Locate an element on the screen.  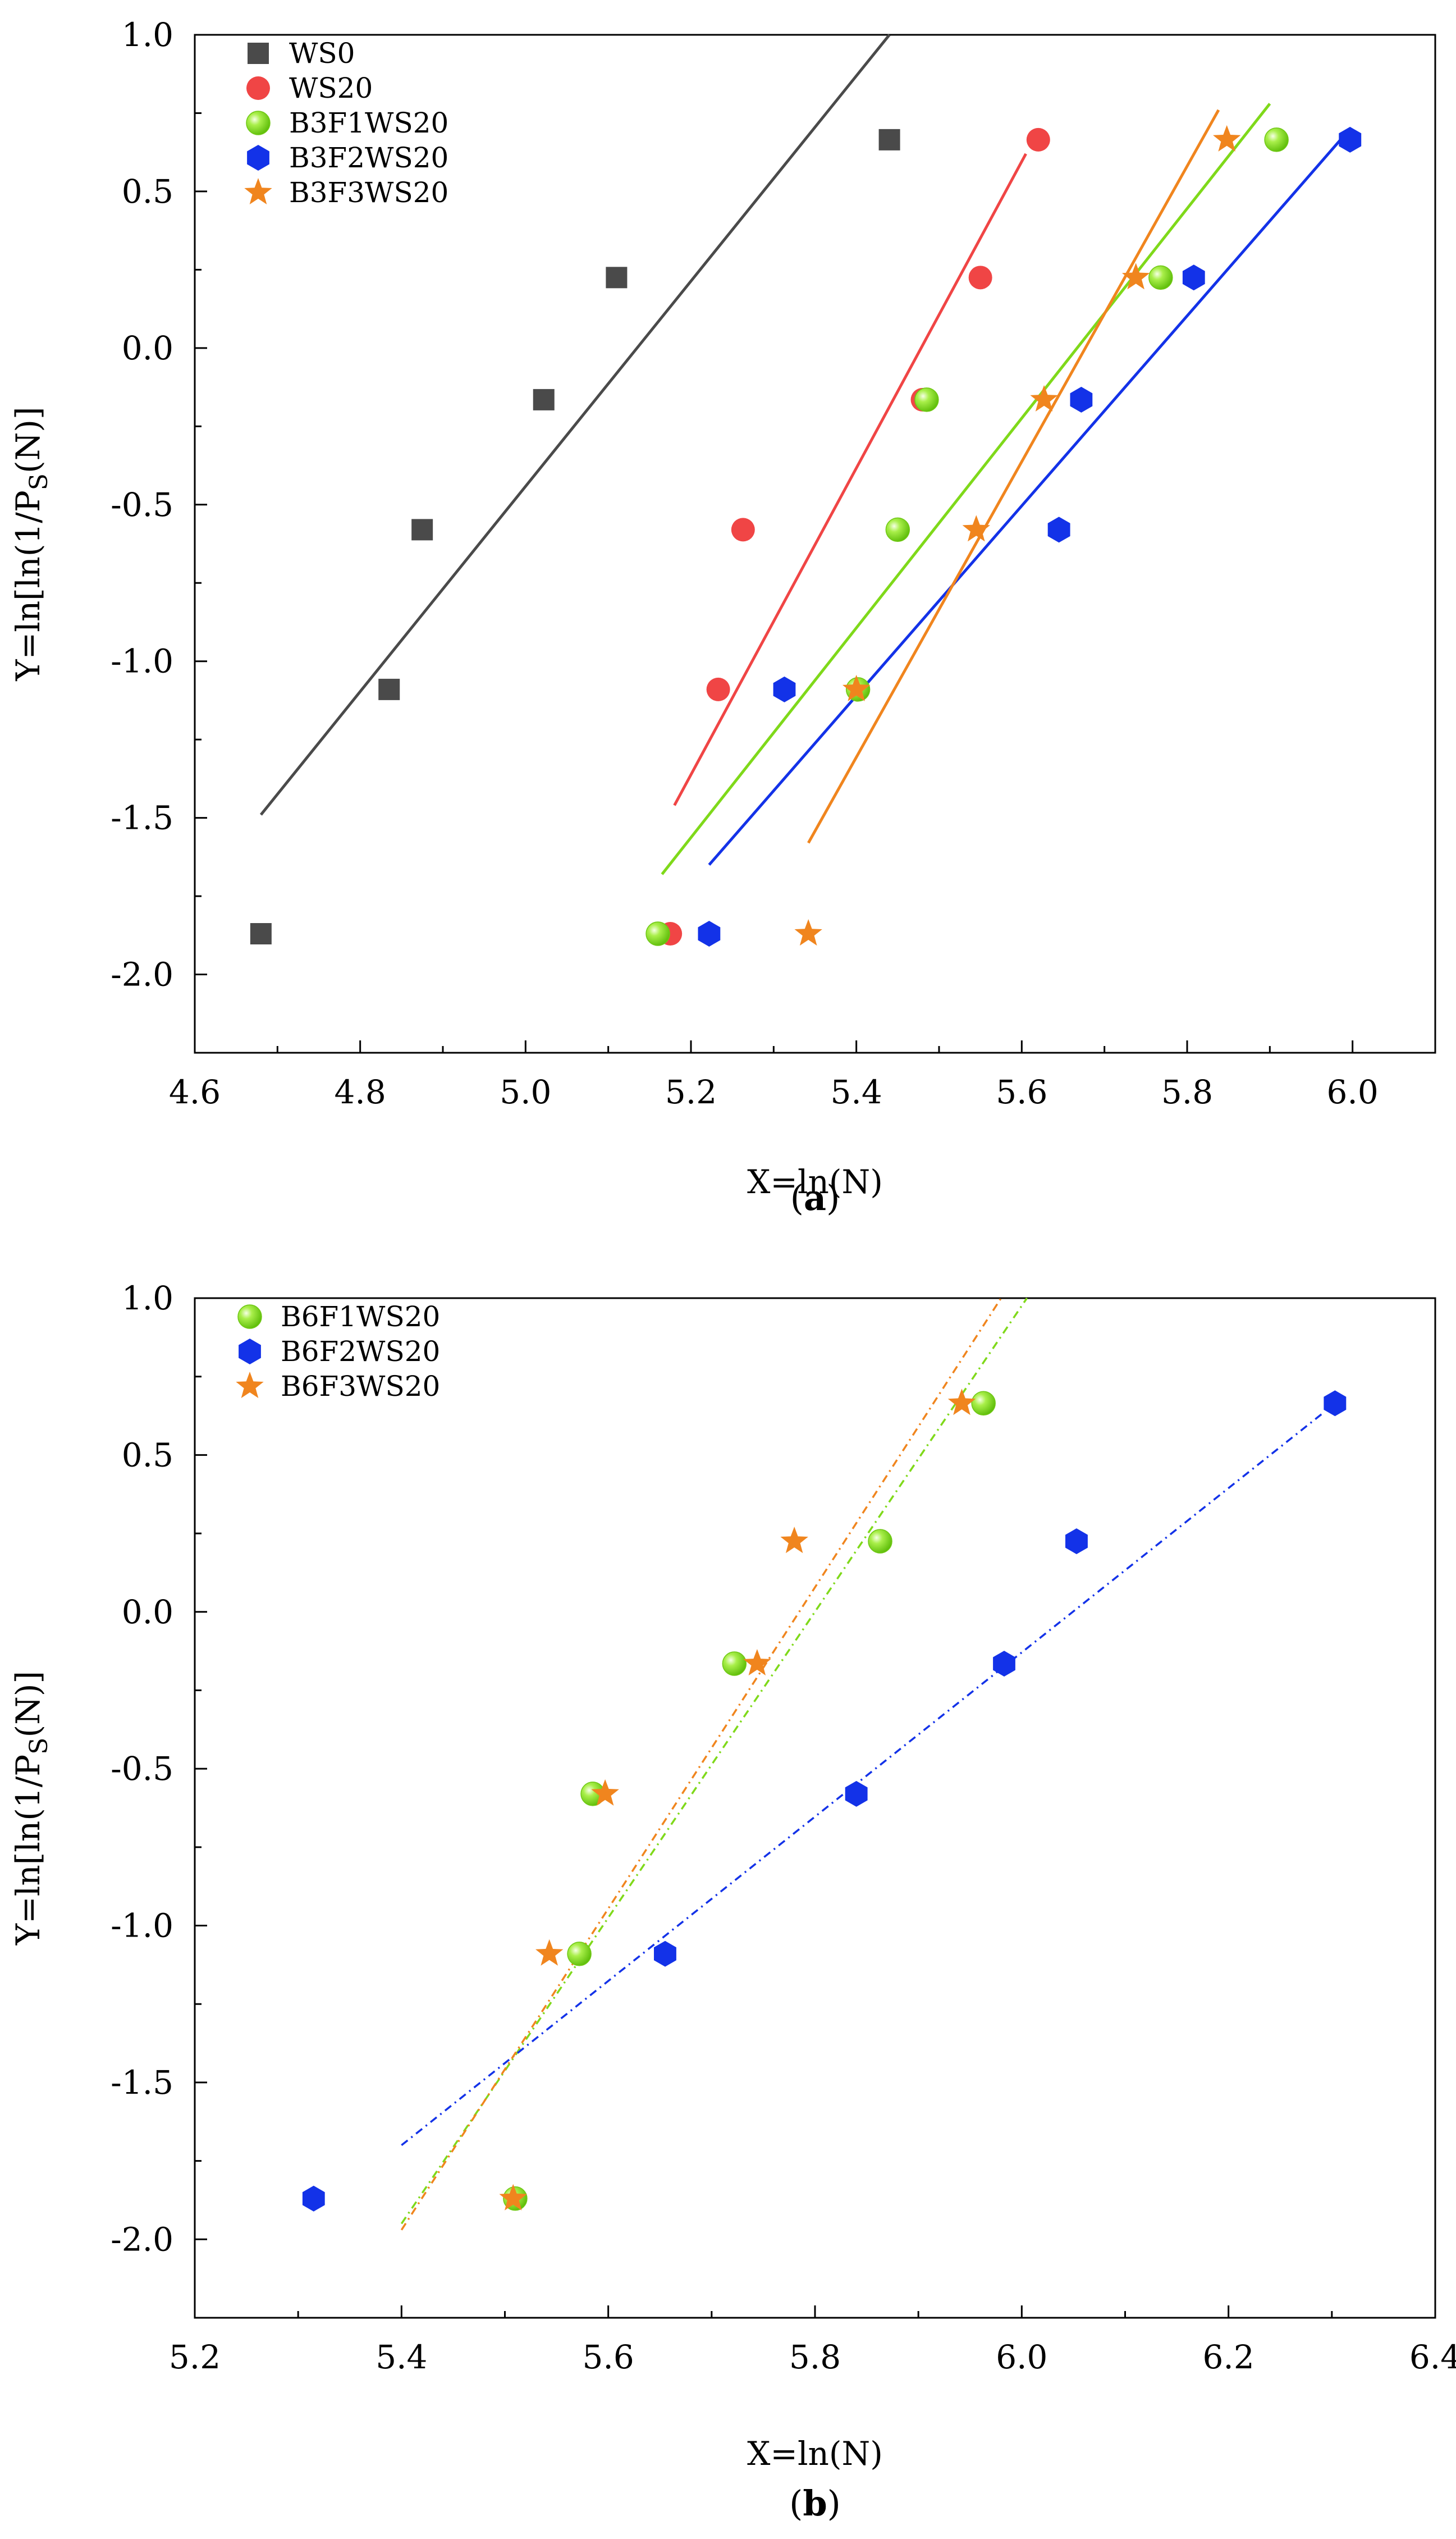
legend-label: B3F3WS20 is located at coordinates (369, 192).